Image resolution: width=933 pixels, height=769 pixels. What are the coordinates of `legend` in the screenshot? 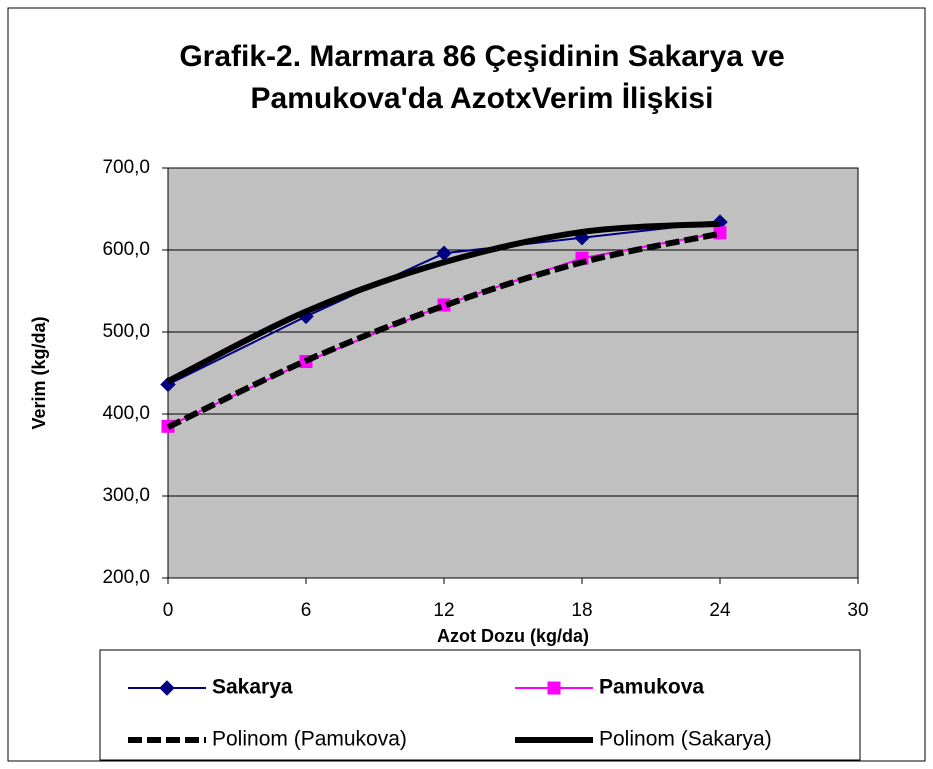 It's located at (480, 705).